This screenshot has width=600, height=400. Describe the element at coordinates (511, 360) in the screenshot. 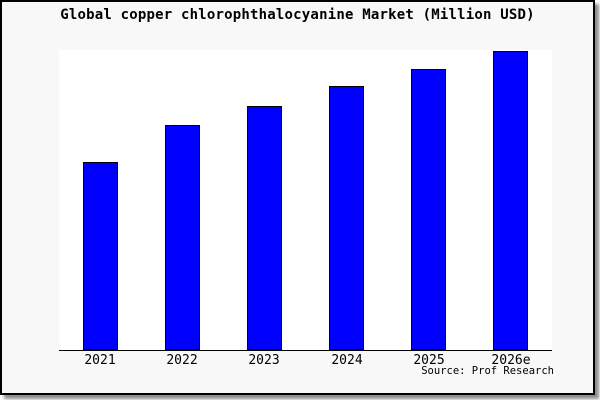

I see `x-tick-label-2026e: 2026e` at that location.